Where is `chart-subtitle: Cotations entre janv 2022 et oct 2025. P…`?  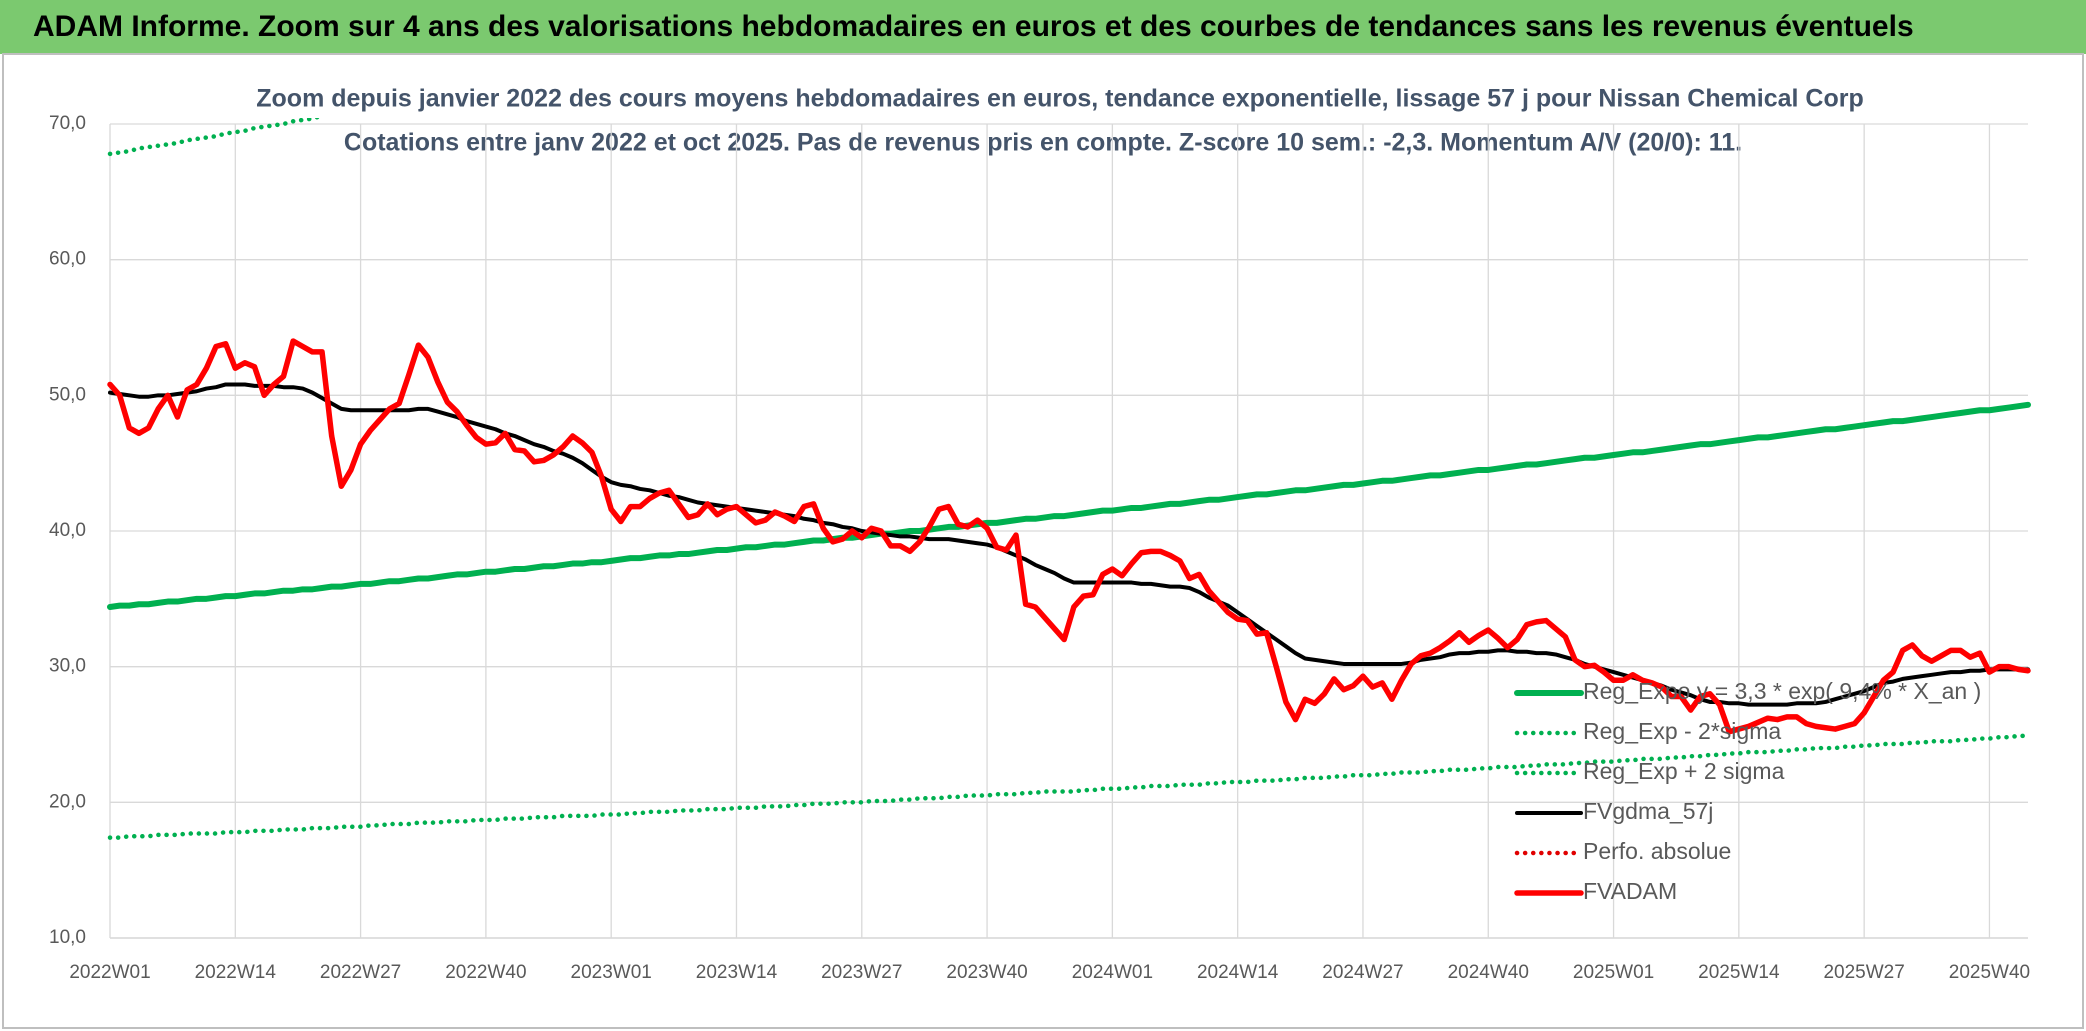 chart-subtitle: Cotations entre janv 2022 et oct 2025. P… is located at coordinates (1043, 143).